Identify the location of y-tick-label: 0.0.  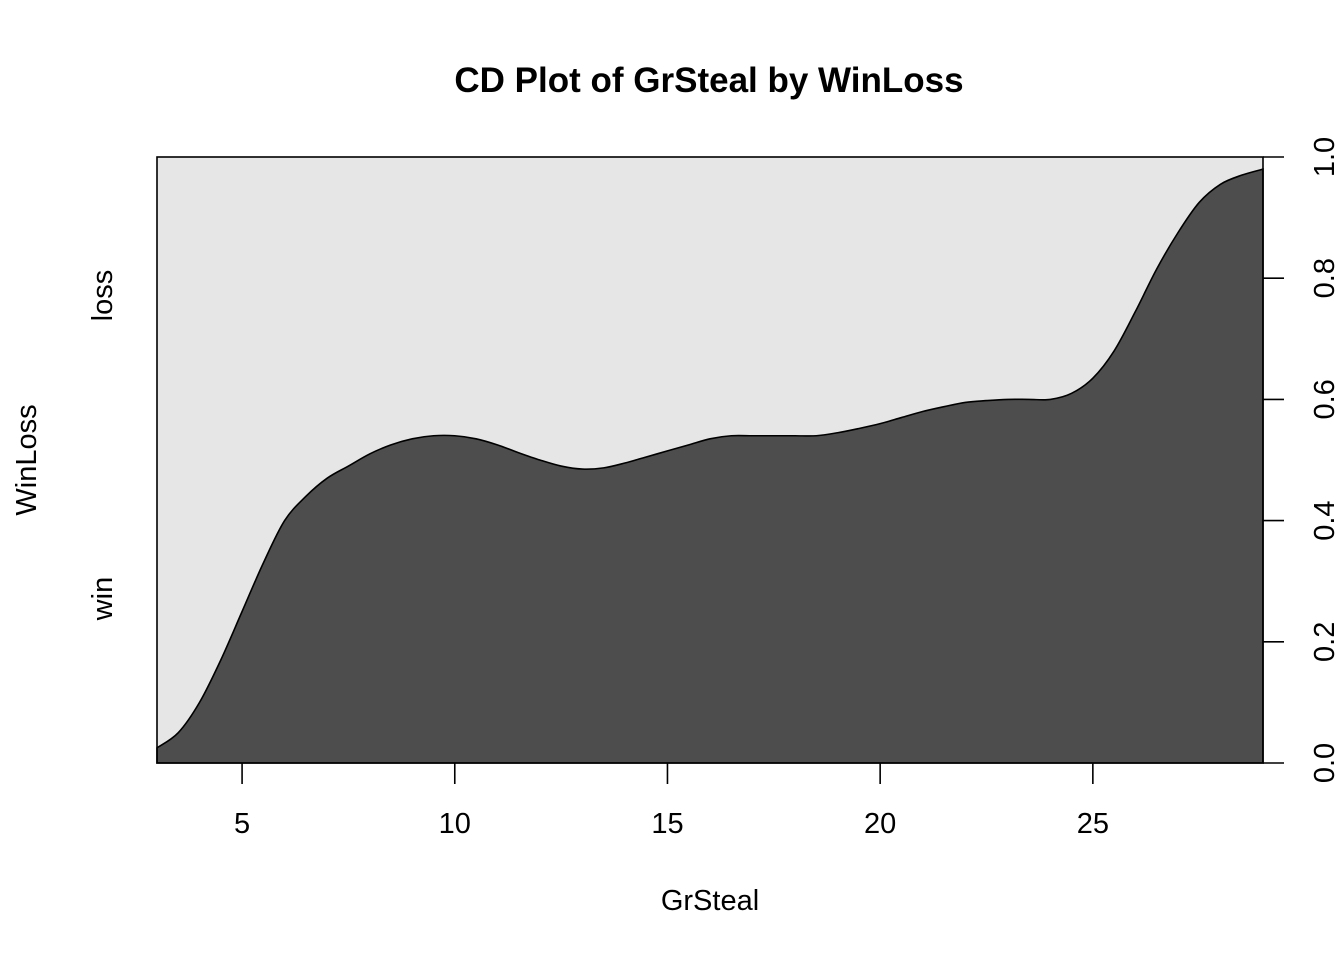
(1325, 763).